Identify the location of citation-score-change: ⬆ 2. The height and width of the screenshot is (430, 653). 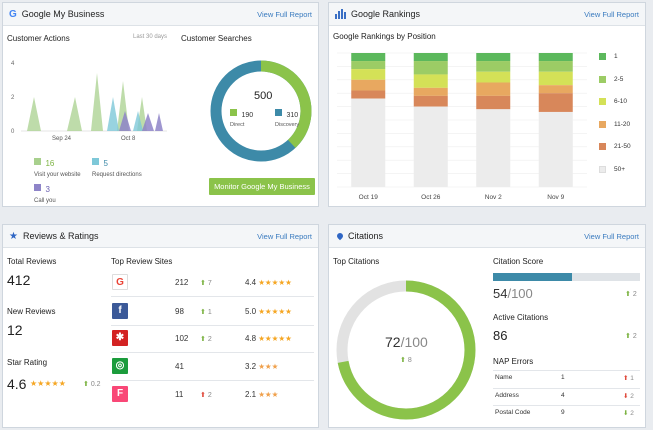
(631, 294).